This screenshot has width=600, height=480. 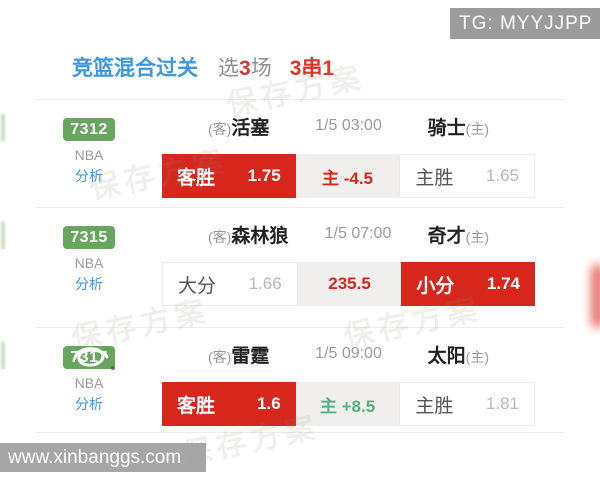 I want to click on away-team: (客)森林狼, so click(x=248, y=234).